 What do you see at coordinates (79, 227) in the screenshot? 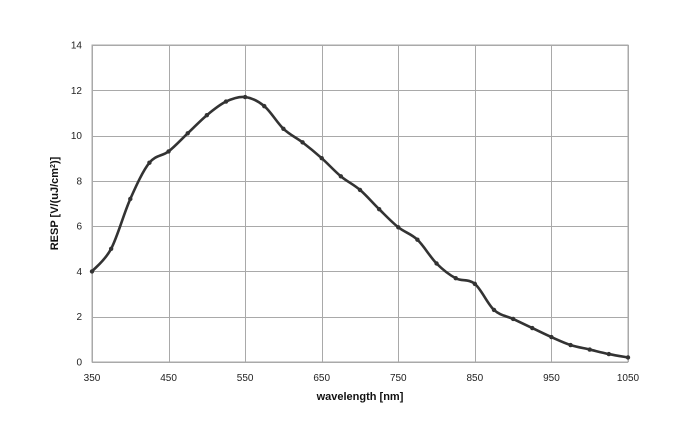
I see `y-tick-label: 6` at bounding box center [79, 227].